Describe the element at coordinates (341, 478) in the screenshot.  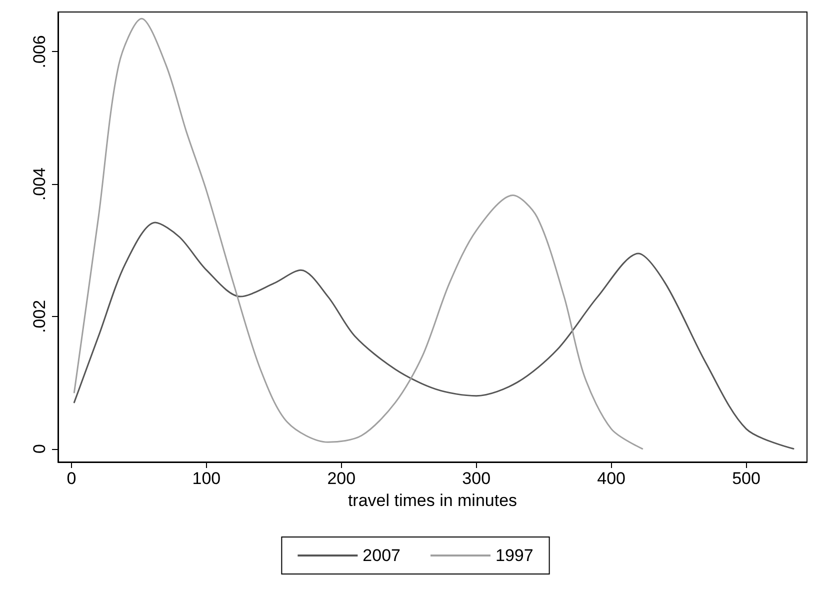
I see `x-tick-label: 200` at that location.